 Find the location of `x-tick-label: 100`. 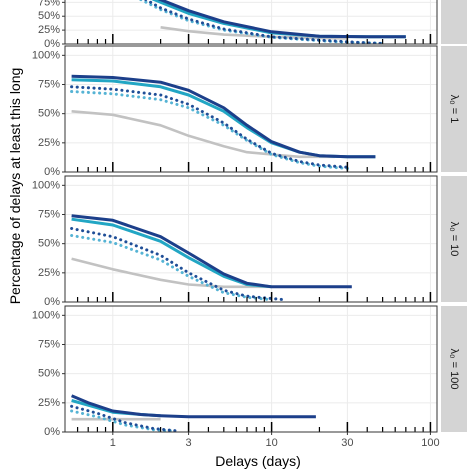

x-tick-label: 100 is located at coordinates (430, 443).